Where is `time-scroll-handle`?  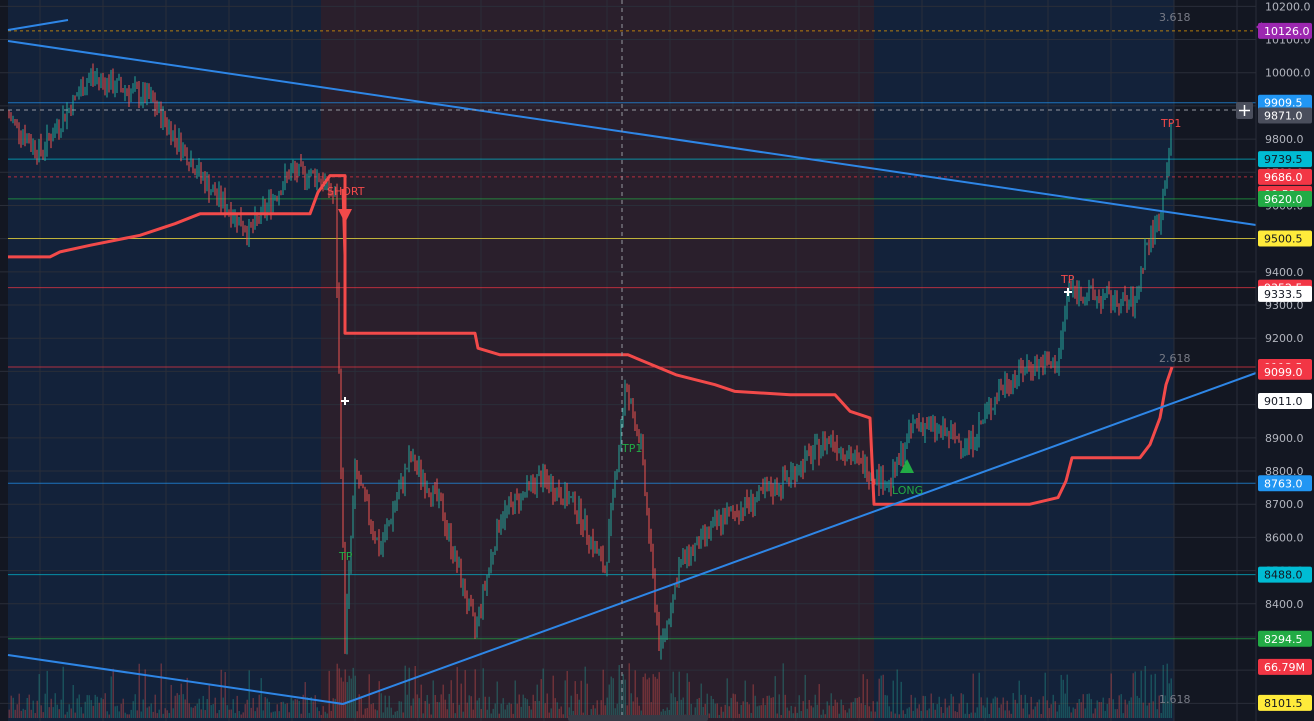
time-scroll-handle is located at coordinates (638, 718).